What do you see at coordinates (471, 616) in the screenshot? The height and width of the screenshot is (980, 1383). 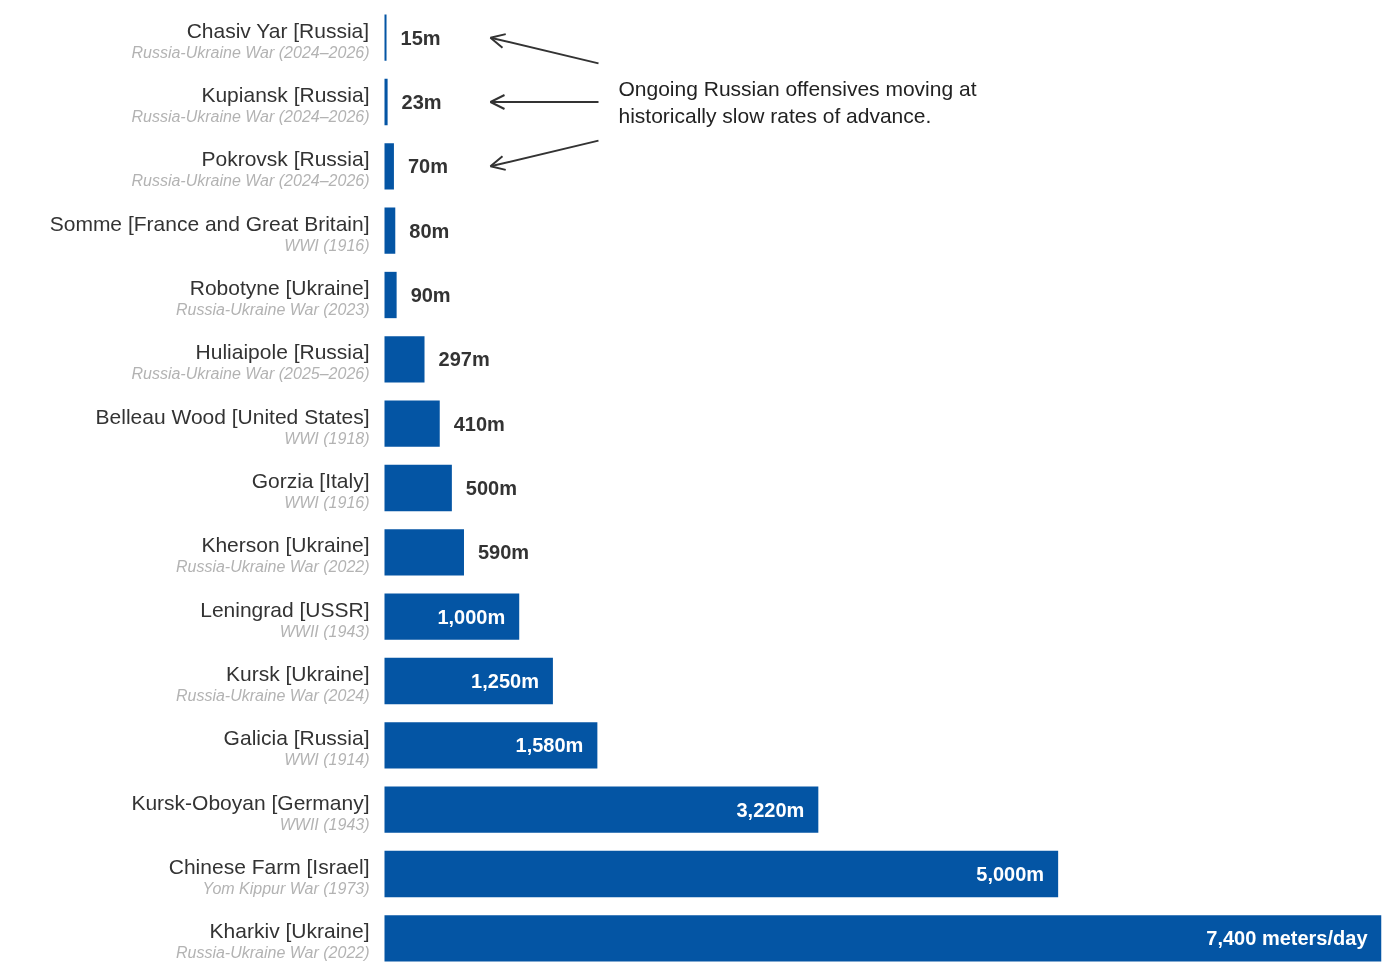 I see `data-label: 1,000m` at bounding box center [471, 616].